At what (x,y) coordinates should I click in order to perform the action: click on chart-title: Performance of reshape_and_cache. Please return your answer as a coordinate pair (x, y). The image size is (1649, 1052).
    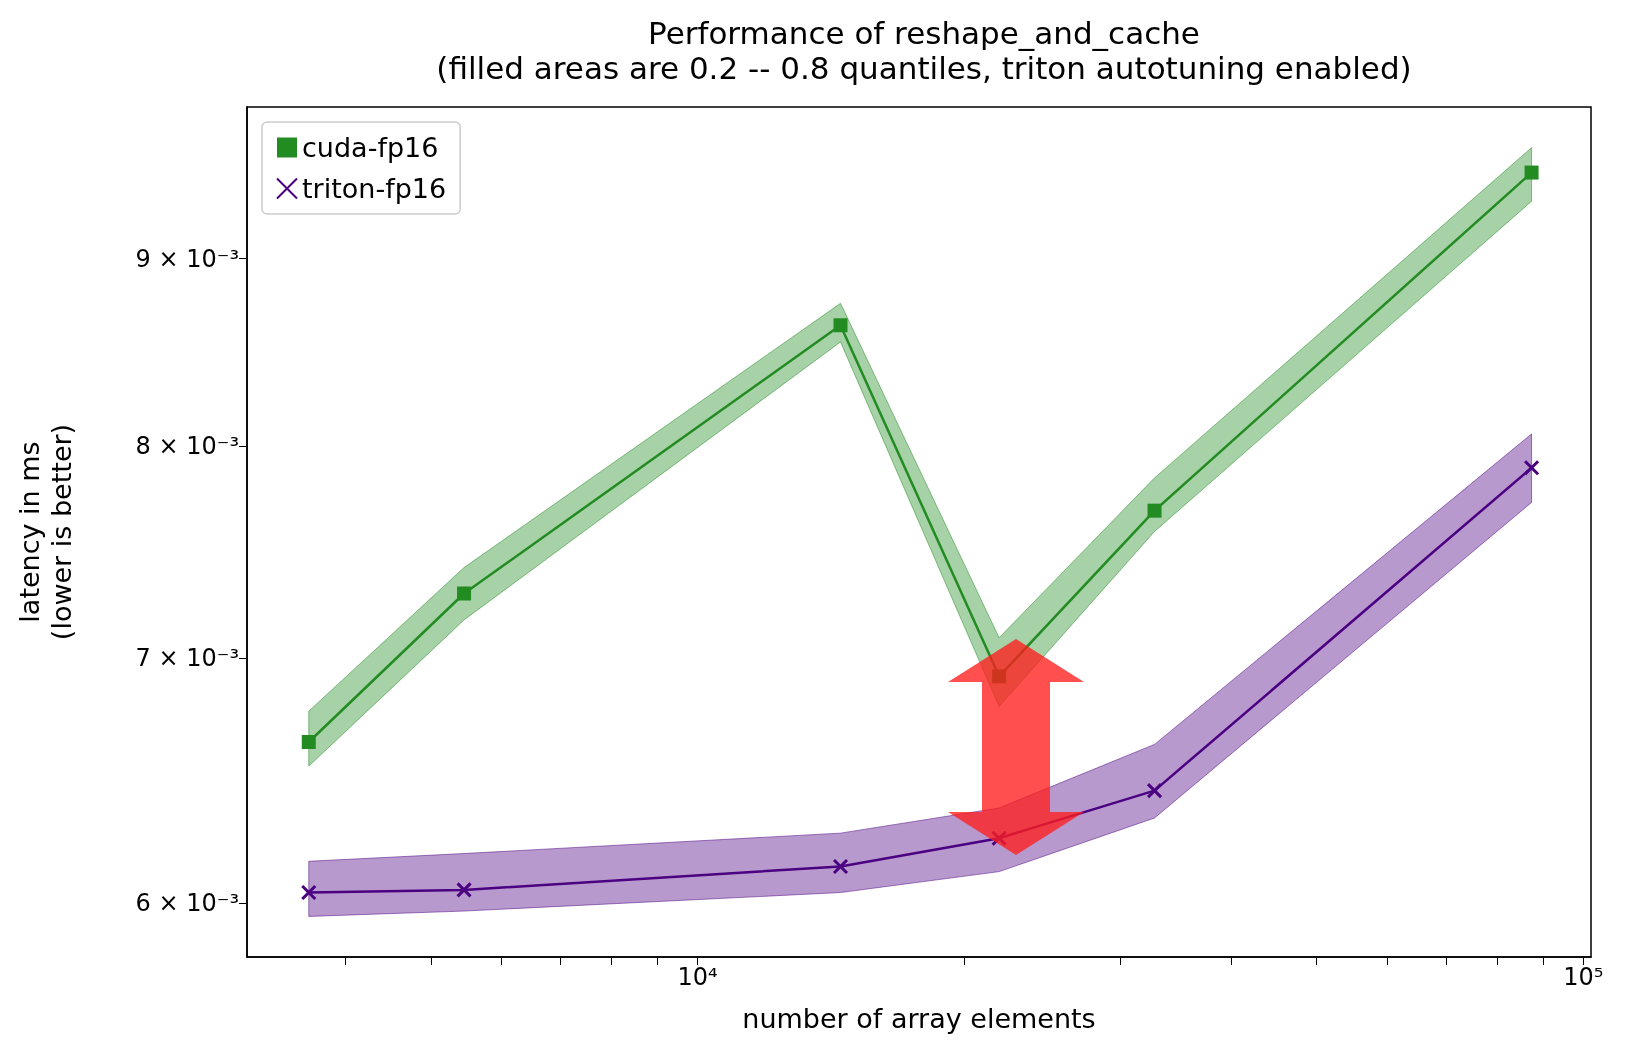
    Looking at the image, I should click on (924, 32).